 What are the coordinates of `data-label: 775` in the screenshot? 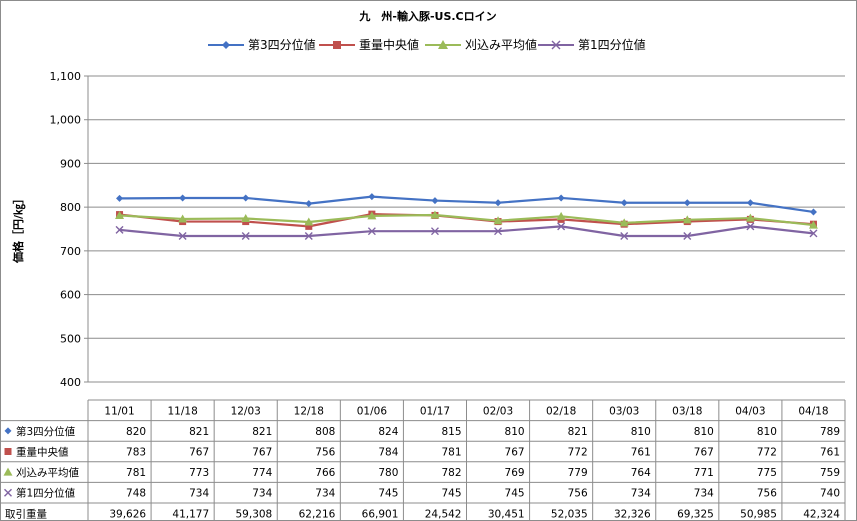 It's located at (767, 473).